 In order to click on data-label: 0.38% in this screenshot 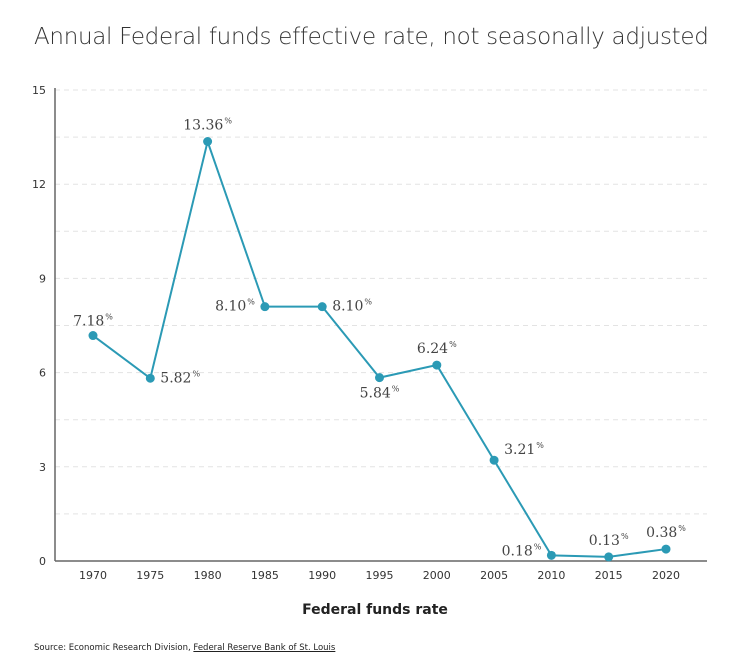, I will do `click(666, 532)`.